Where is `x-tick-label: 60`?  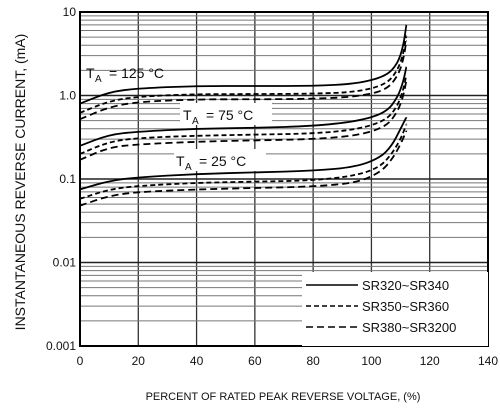
x-tick-label: 60 is located at coordinates (255, 361).